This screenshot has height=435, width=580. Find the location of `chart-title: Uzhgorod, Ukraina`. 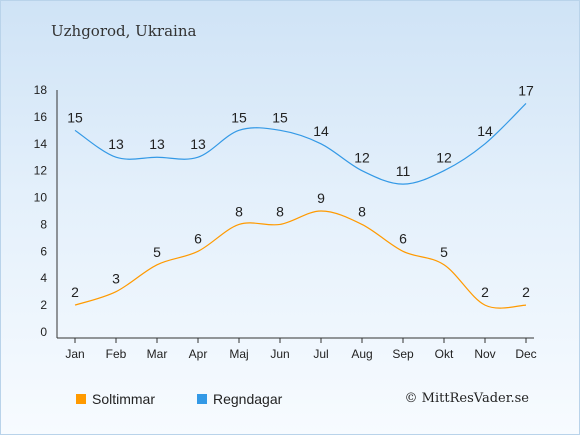

chart-title: Uzhgorod, Ukraina is located at coordinates (124, 31).